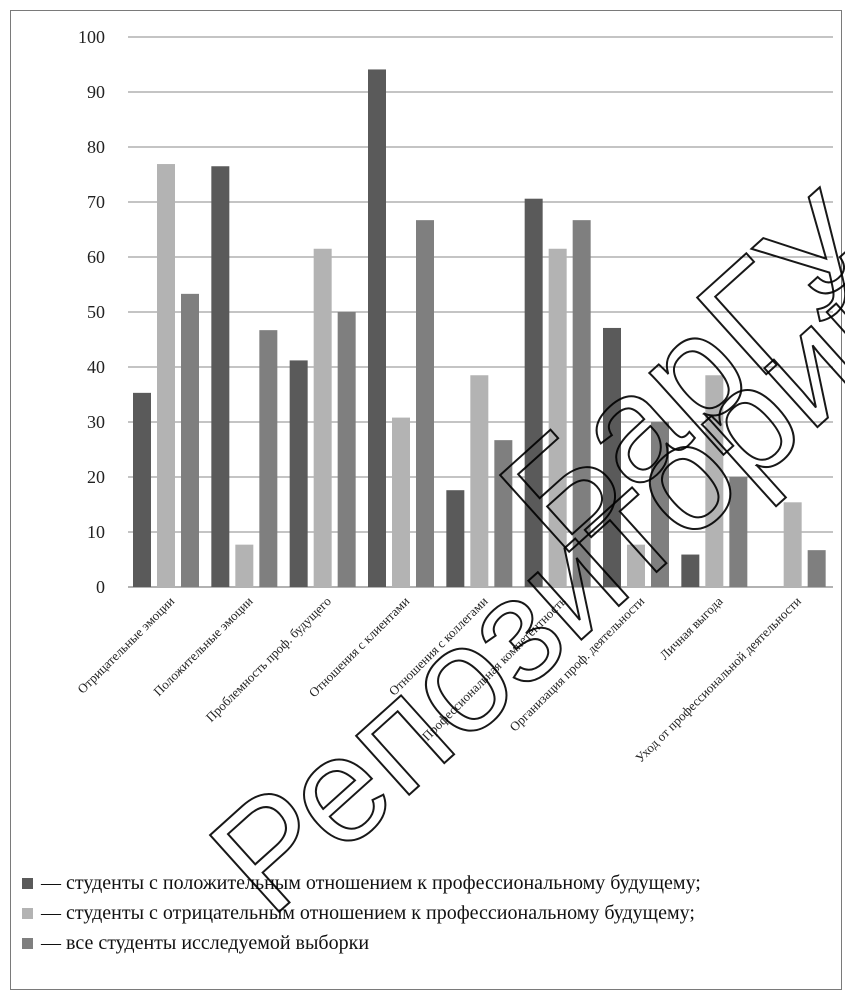  I want to click on y-tick-label: 90, so click(96, 92).